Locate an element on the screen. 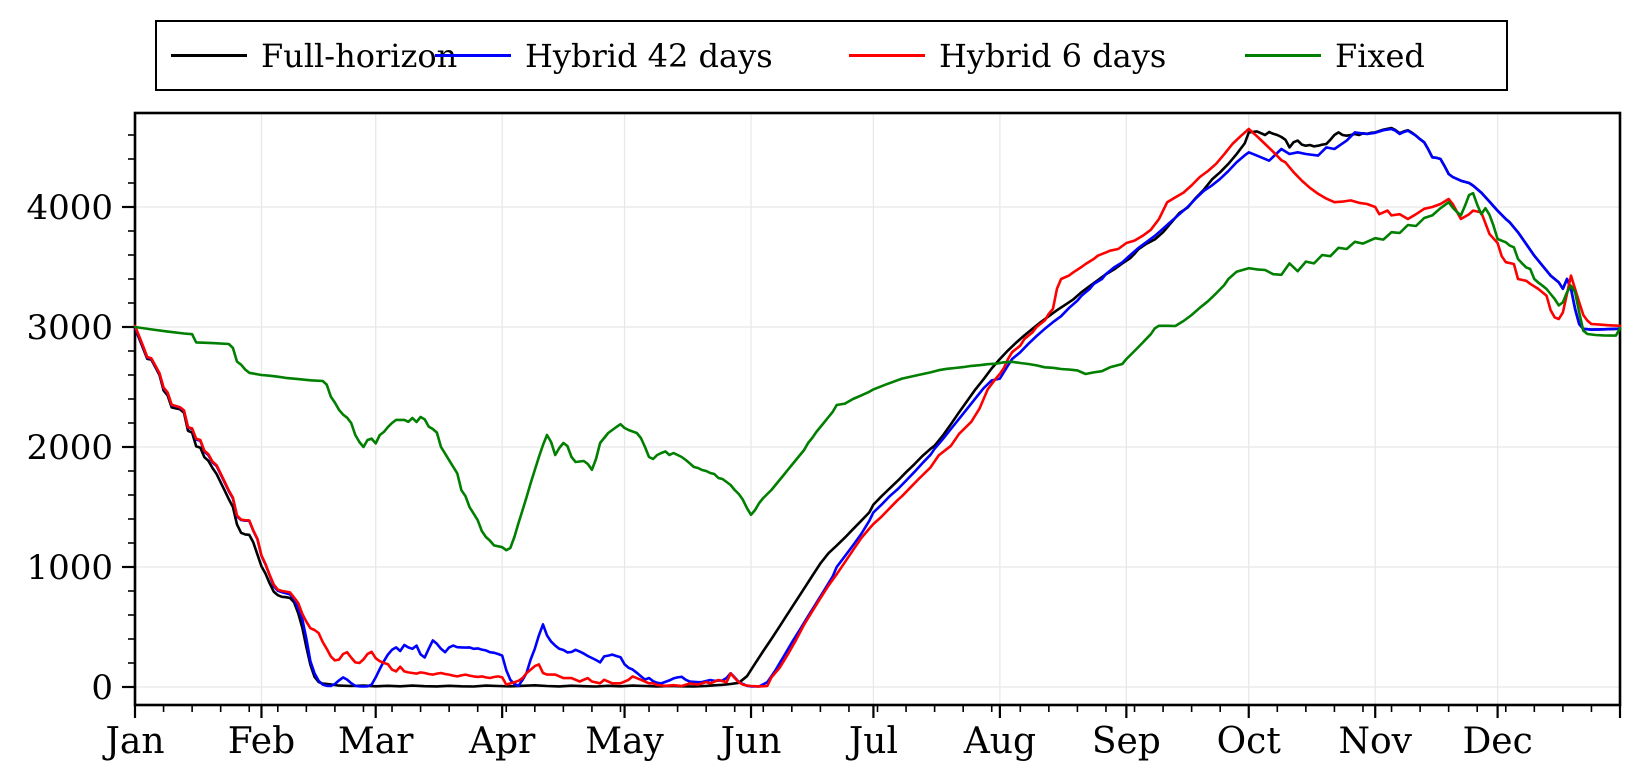 Image resolution: width=1644 pixels, height=774 pixels. legend-item-full-horizon: Full-horizon is located at coordinates (314, 55).